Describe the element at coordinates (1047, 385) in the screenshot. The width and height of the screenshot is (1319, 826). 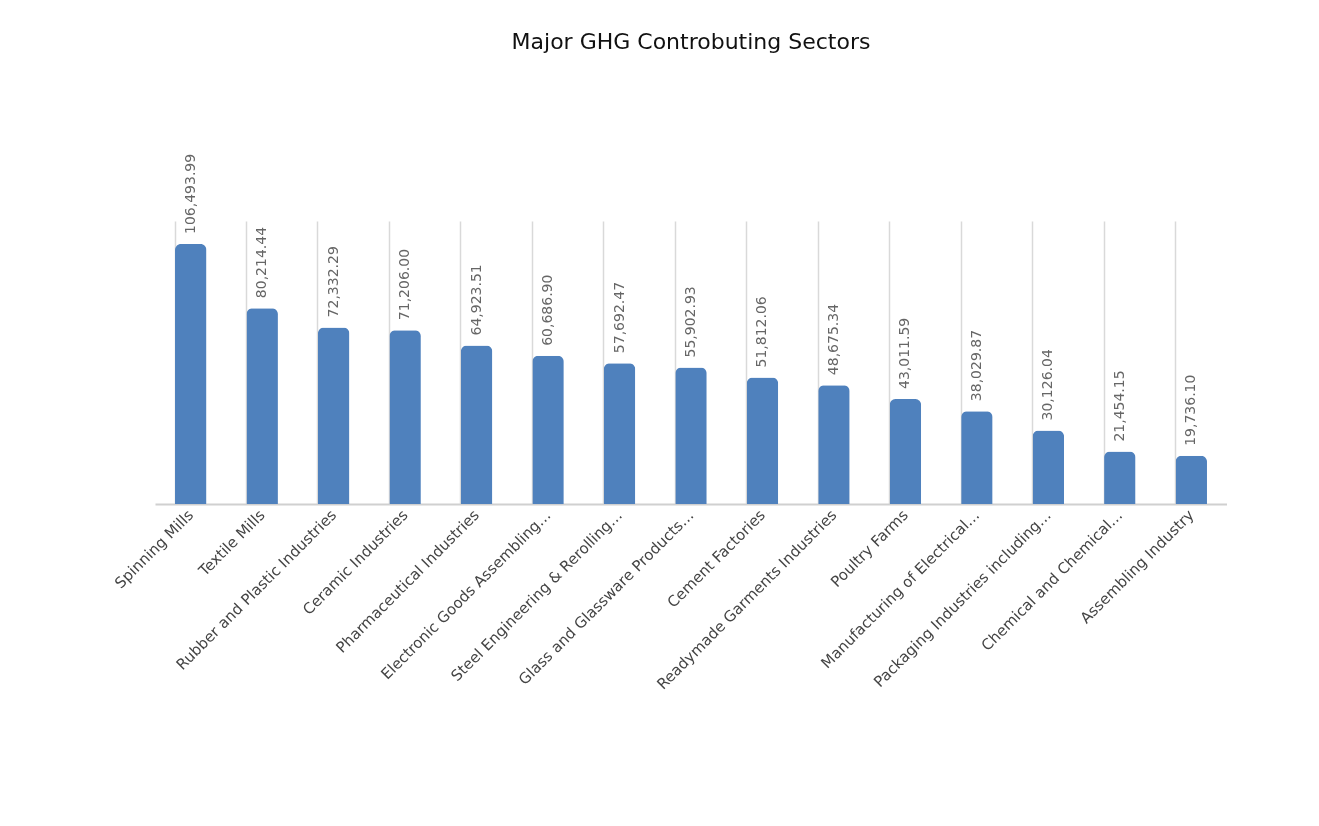
I see `data-label: 30,126.04` at that location.